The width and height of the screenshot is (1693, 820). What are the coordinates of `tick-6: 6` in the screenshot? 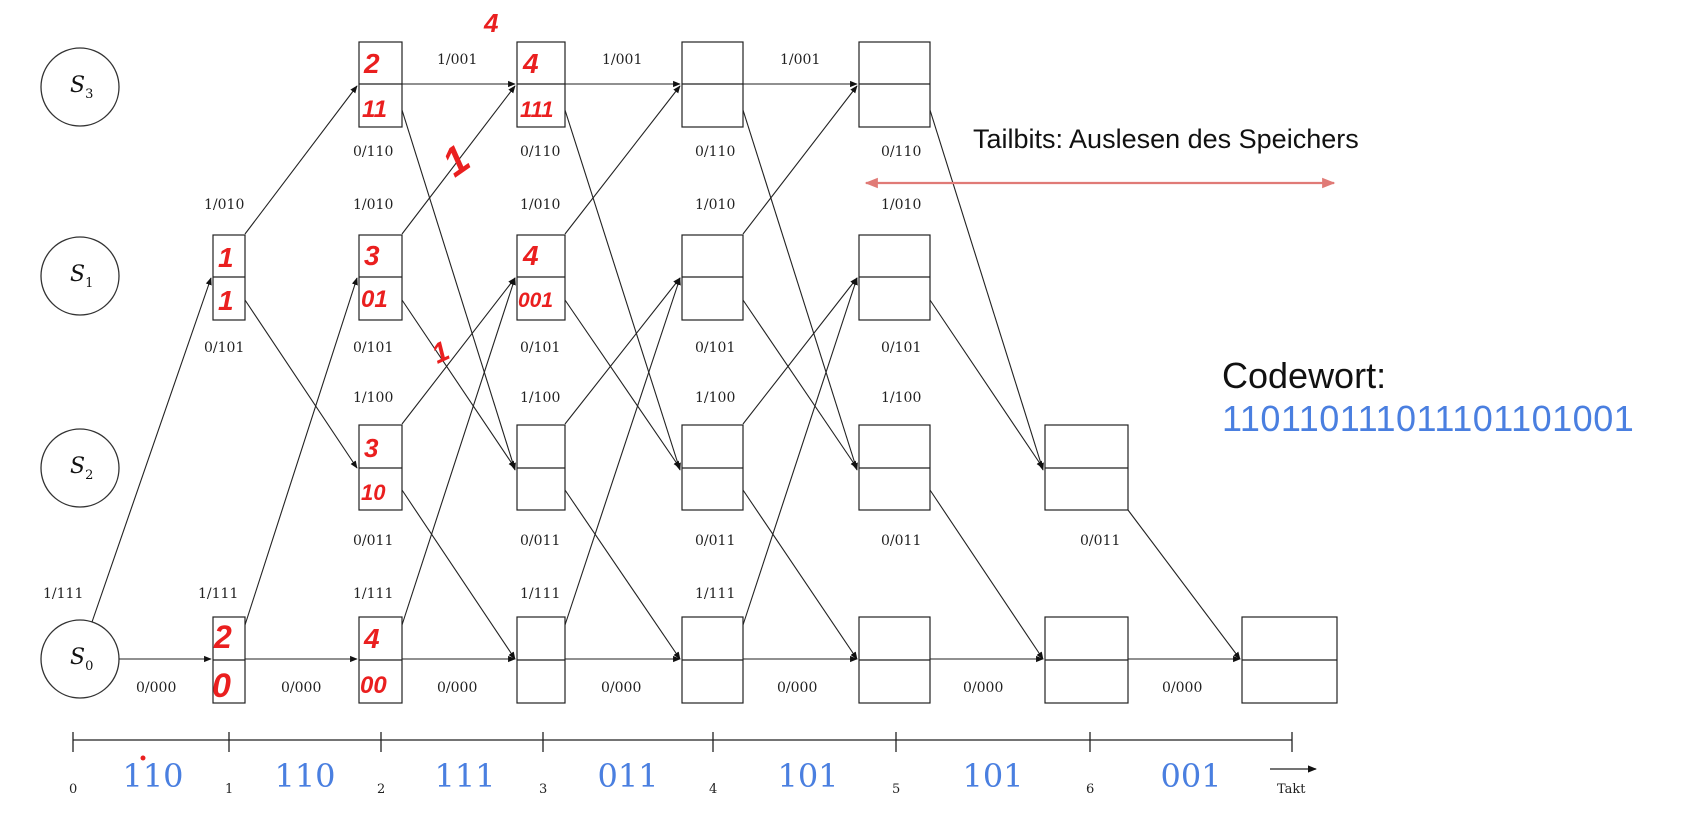 It's located at (1090, 789).